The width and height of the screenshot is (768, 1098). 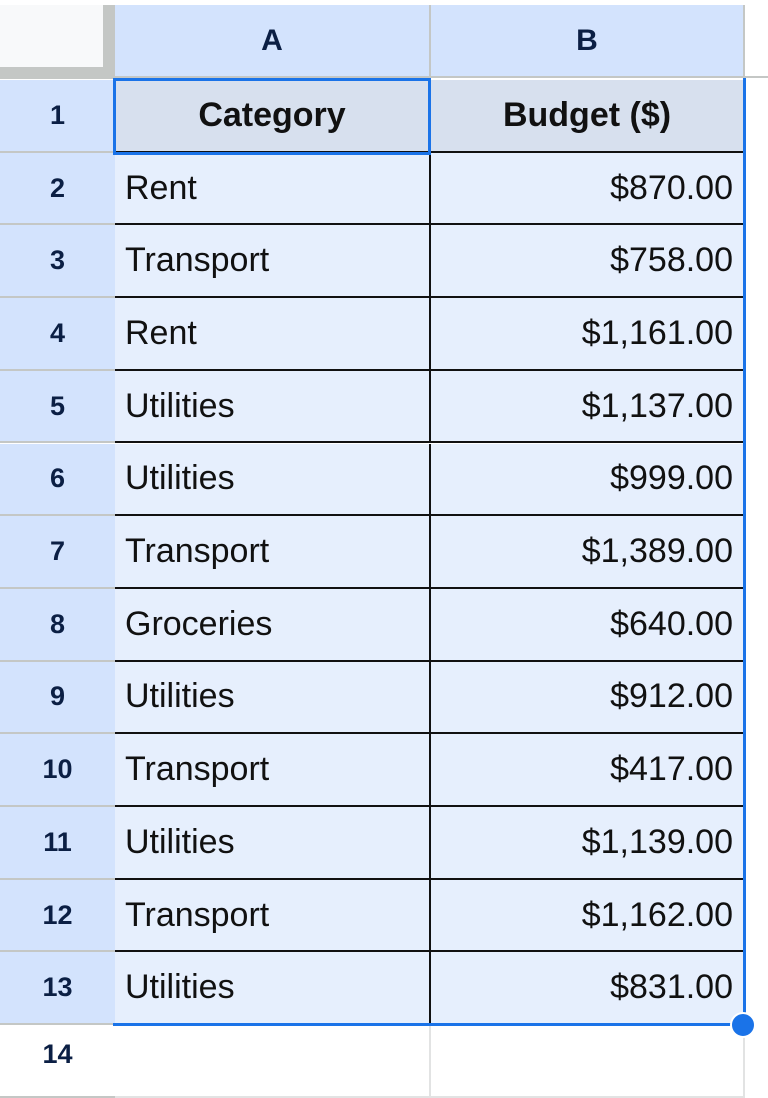 What do you see at coordinates (273, 41) in the screenshot?
I see `column-header-a: A` at bounding box center [273, 41].